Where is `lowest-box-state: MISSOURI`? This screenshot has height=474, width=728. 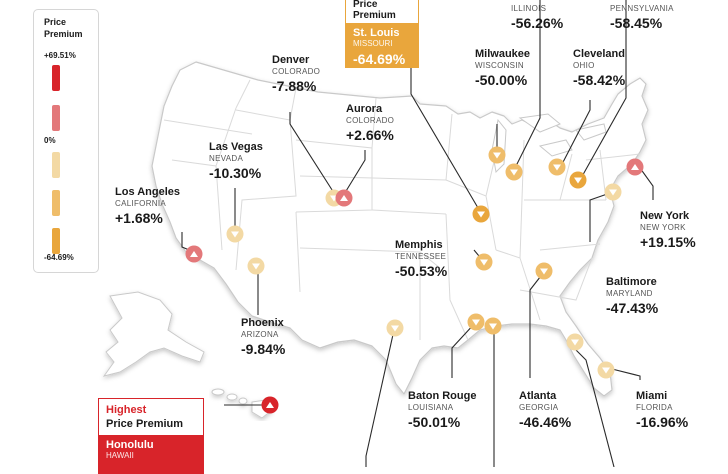
lowest-box-state: MISSOURI is located at coordinates (373, 43).